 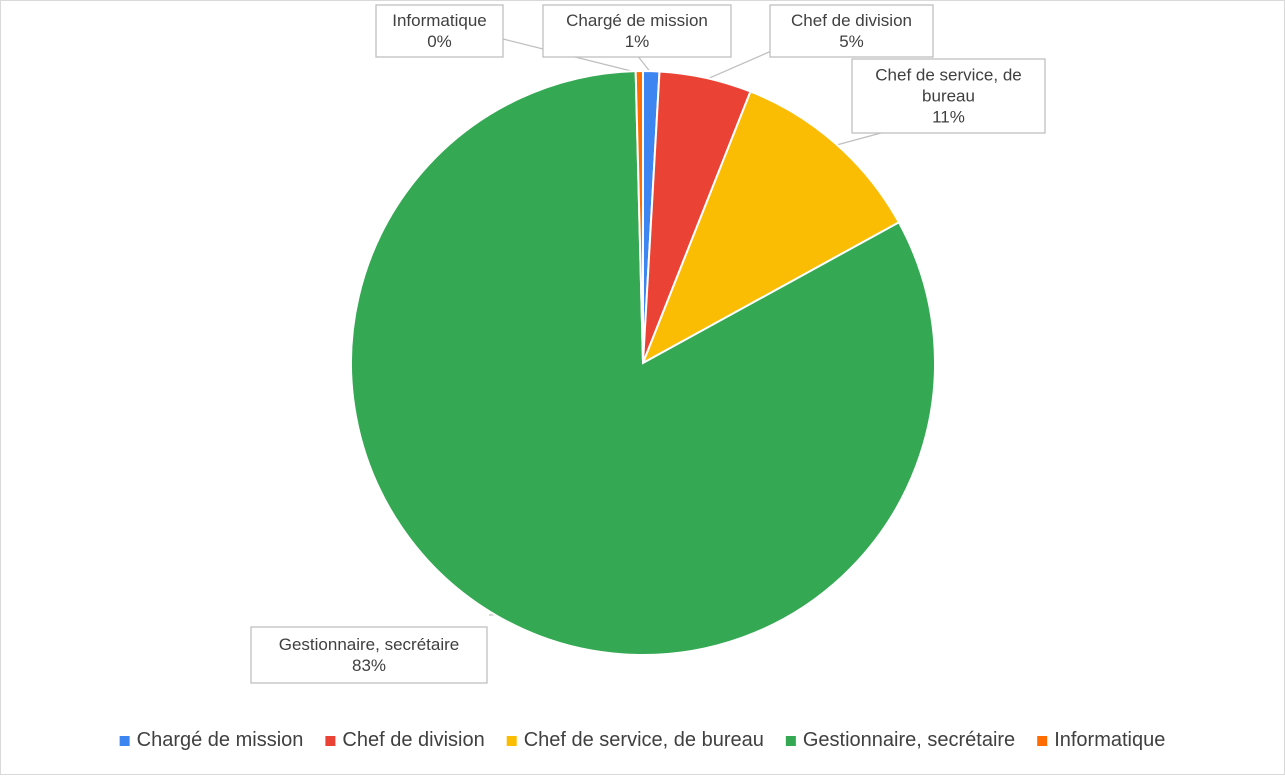 I want to click on leader-line-chef-de-division, so click(x=741, y=64).